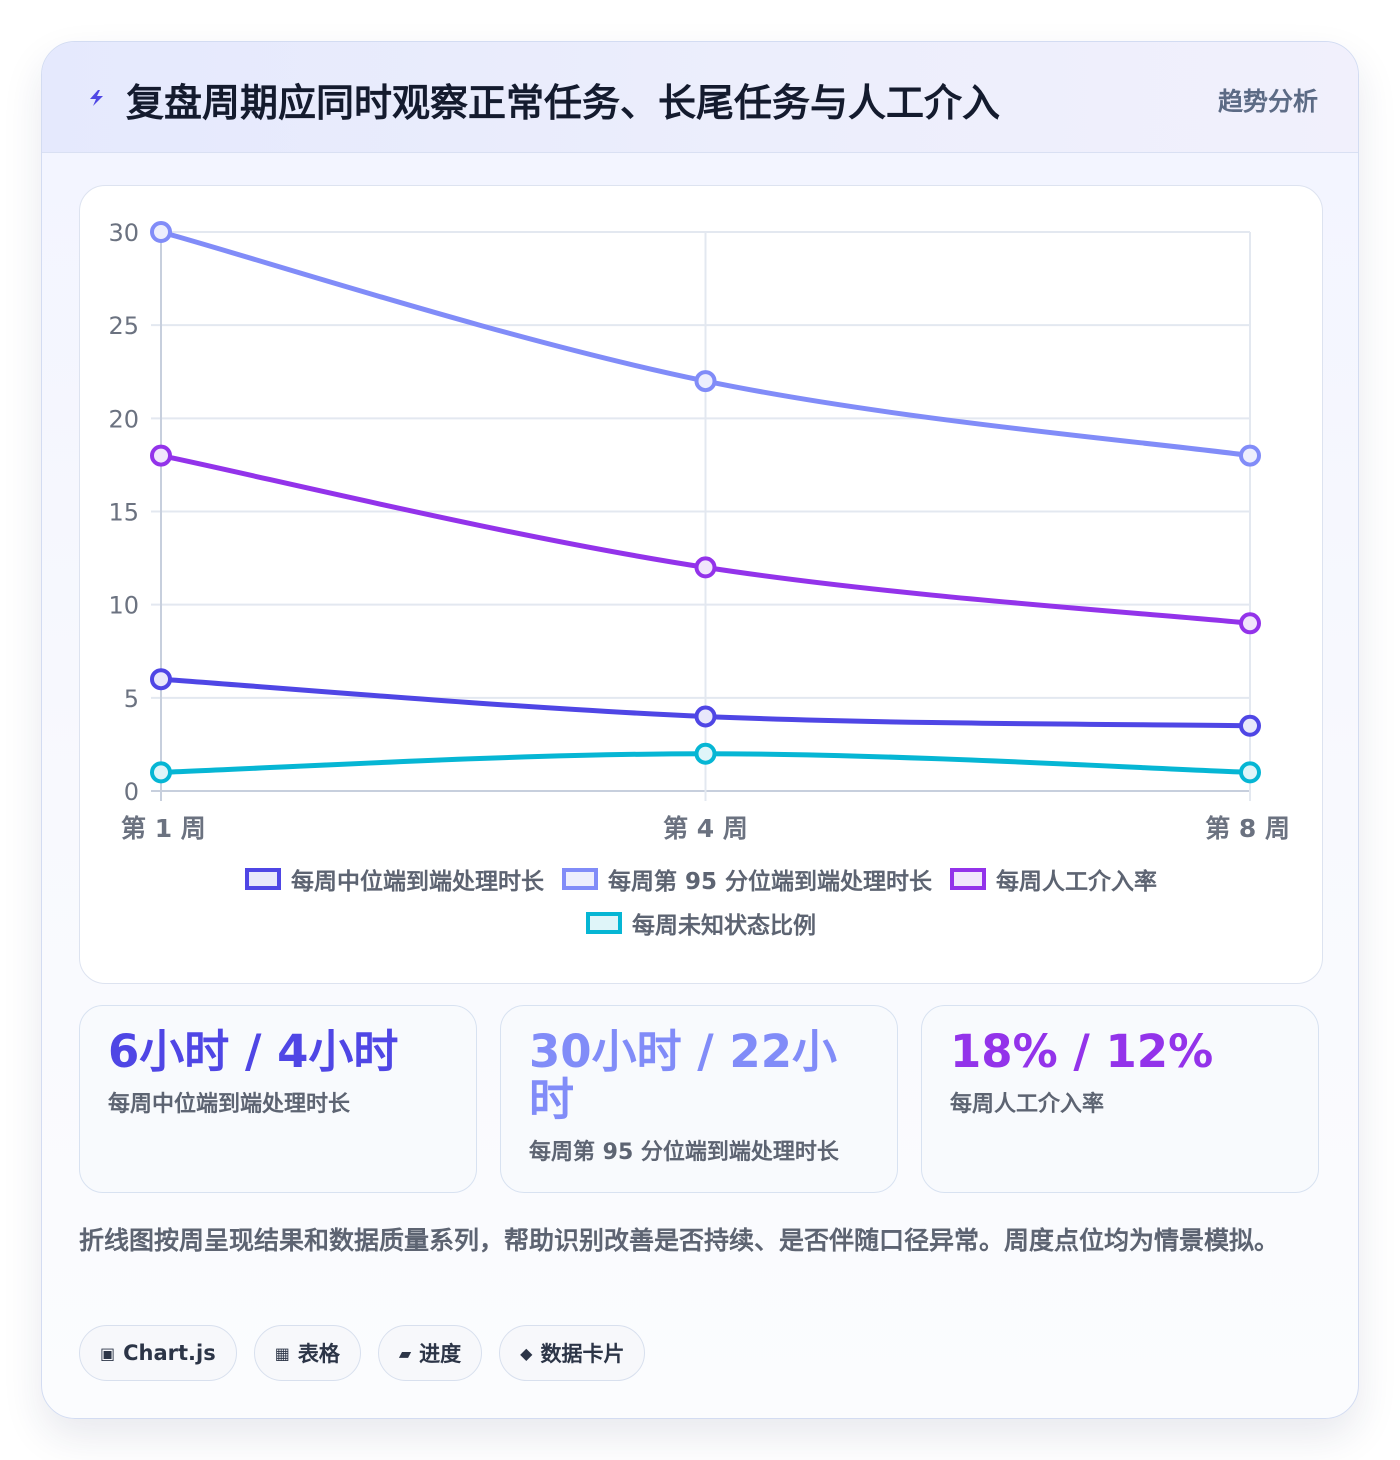 This screenshot has height=1460, width=1400. Describe the element at coordinates (563, 103) in the screenshot. I see `page-title: 复盘周期应同时观察正常任务、长尾任务与人工介入` at that location.